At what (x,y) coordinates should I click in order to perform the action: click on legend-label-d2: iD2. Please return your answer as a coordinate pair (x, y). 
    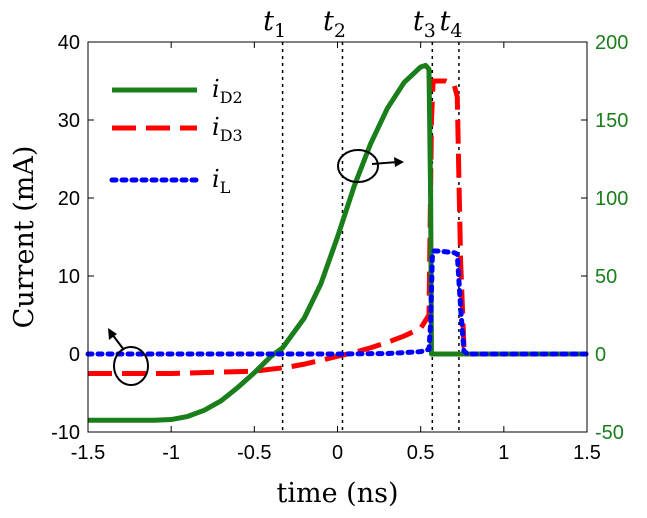
    Looking at the image, I should click on (227, 91).